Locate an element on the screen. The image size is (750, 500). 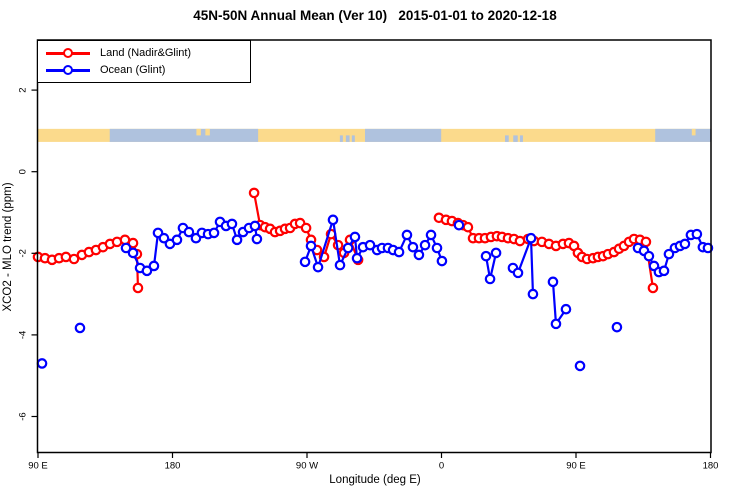
legend-label-land: Land (Nadir&Glint) is located at coordinates (146, 53).